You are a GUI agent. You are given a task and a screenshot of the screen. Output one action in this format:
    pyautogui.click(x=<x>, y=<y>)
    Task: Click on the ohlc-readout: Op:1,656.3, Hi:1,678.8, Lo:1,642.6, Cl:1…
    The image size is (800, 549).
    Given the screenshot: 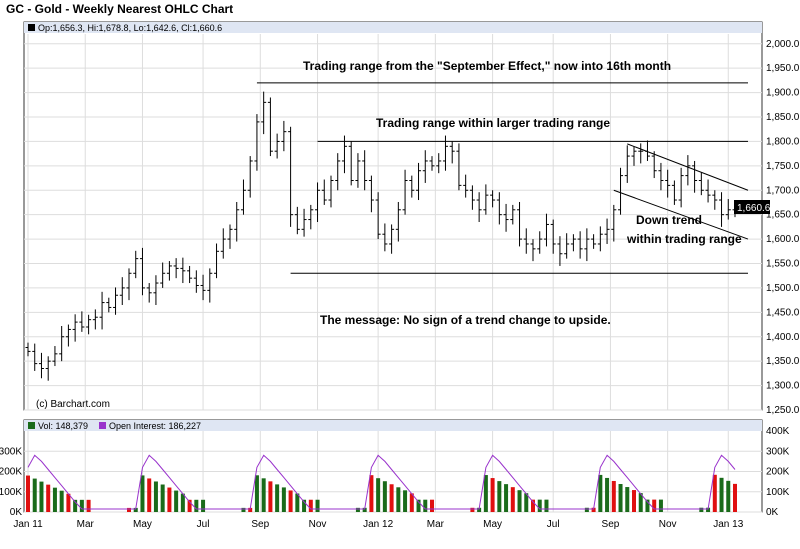 What is the action you would take?
    pyautogui.click(x=130, y=28)
    